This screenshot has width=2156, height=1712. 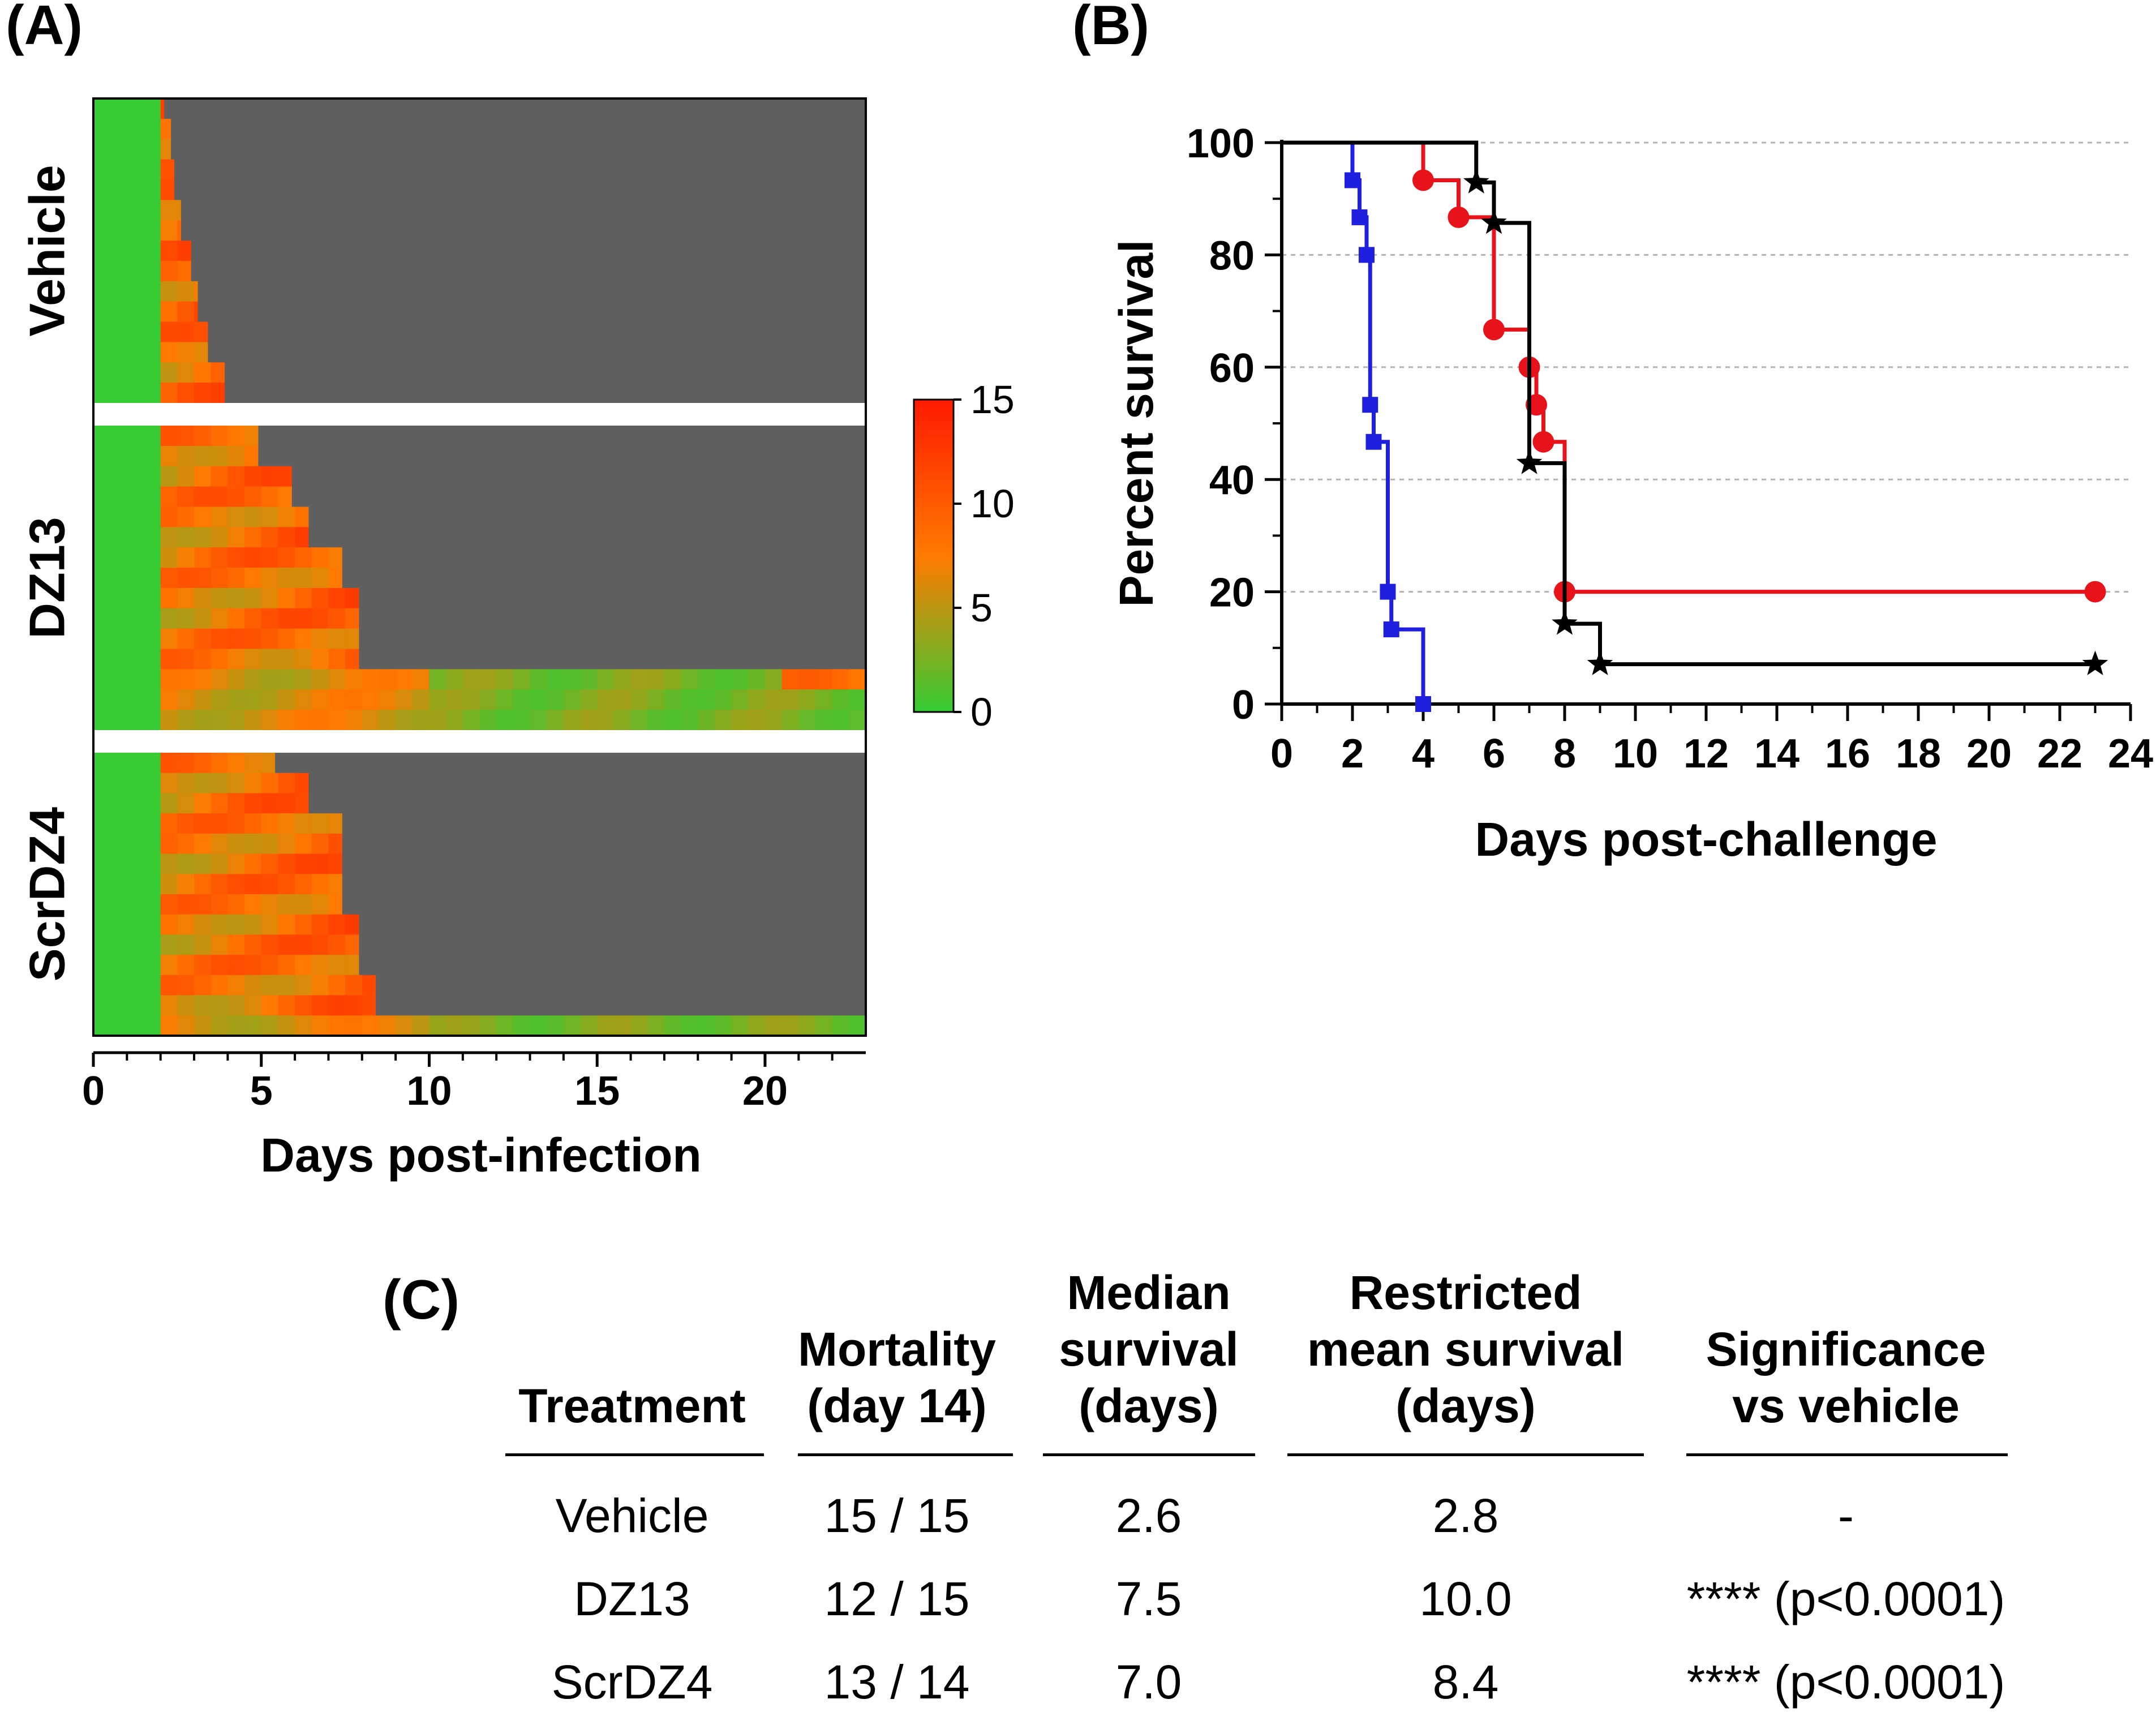 What do you see at coordinates (1149, 1454) in the screenshot?
I see `table-header-rule` at bounding box center [1149, 1454].